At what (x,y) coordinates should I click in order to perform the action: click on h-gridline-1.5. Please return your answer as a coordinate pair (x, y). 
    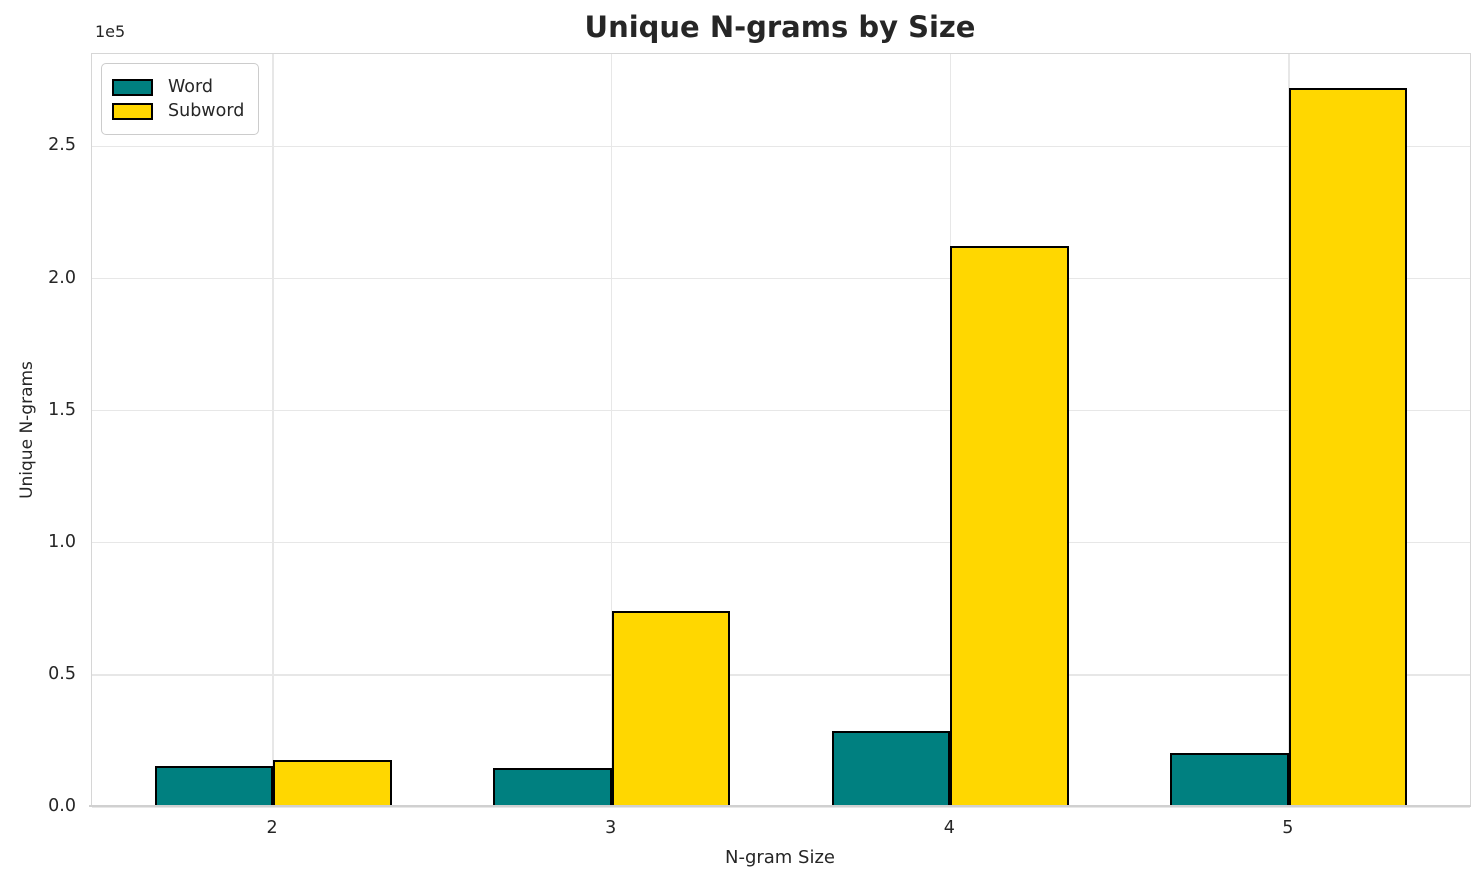
    Looking at the image, I should click on (781, 411).